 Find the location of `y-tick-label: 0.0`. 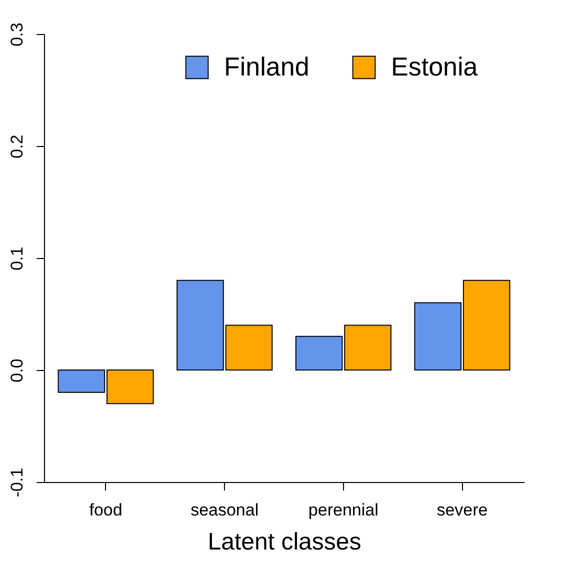

y-tick-label: 0.0 is located at coordinates (17, 370).